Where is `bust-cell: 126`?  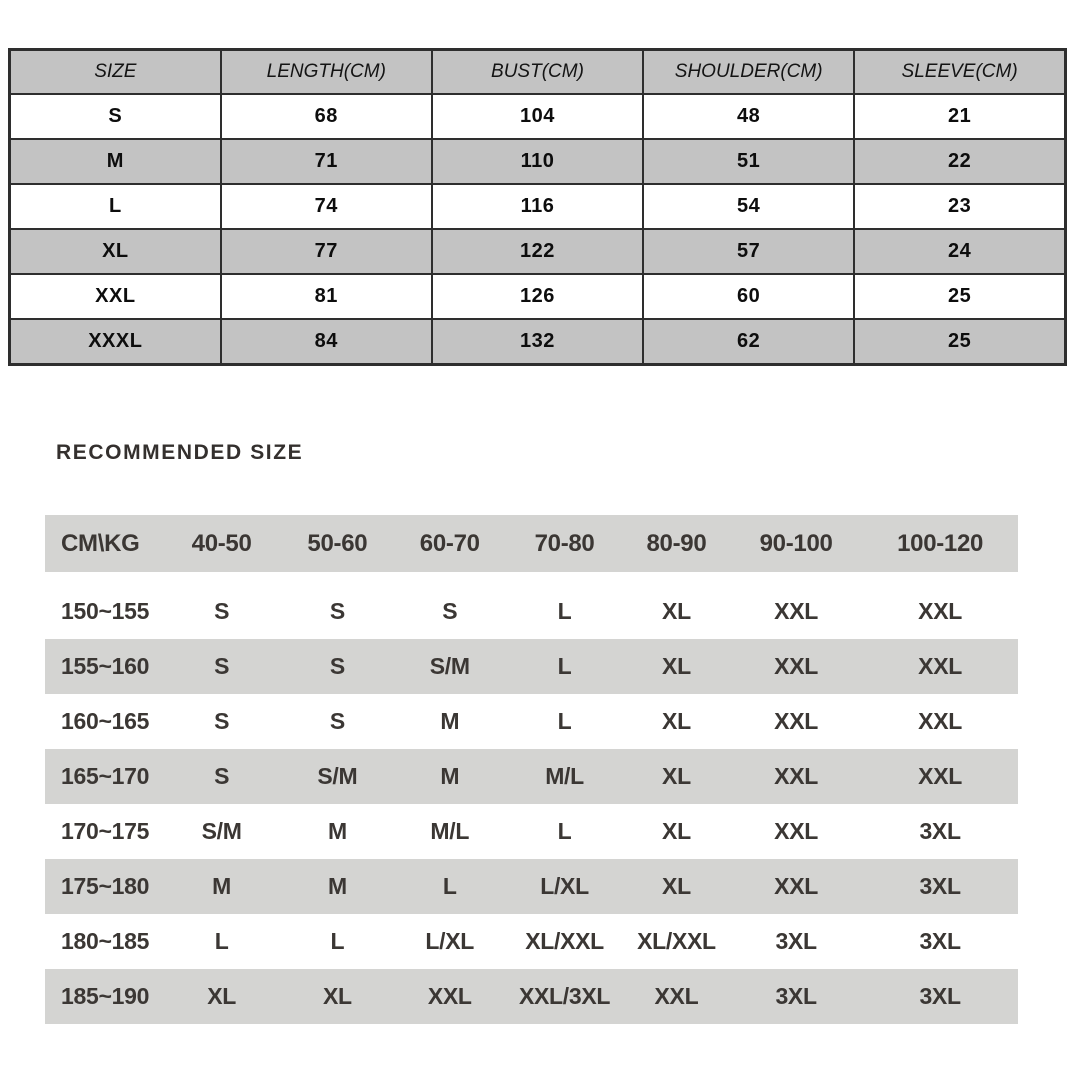 bust-cell: 126 is located at coordinates (537, 296).